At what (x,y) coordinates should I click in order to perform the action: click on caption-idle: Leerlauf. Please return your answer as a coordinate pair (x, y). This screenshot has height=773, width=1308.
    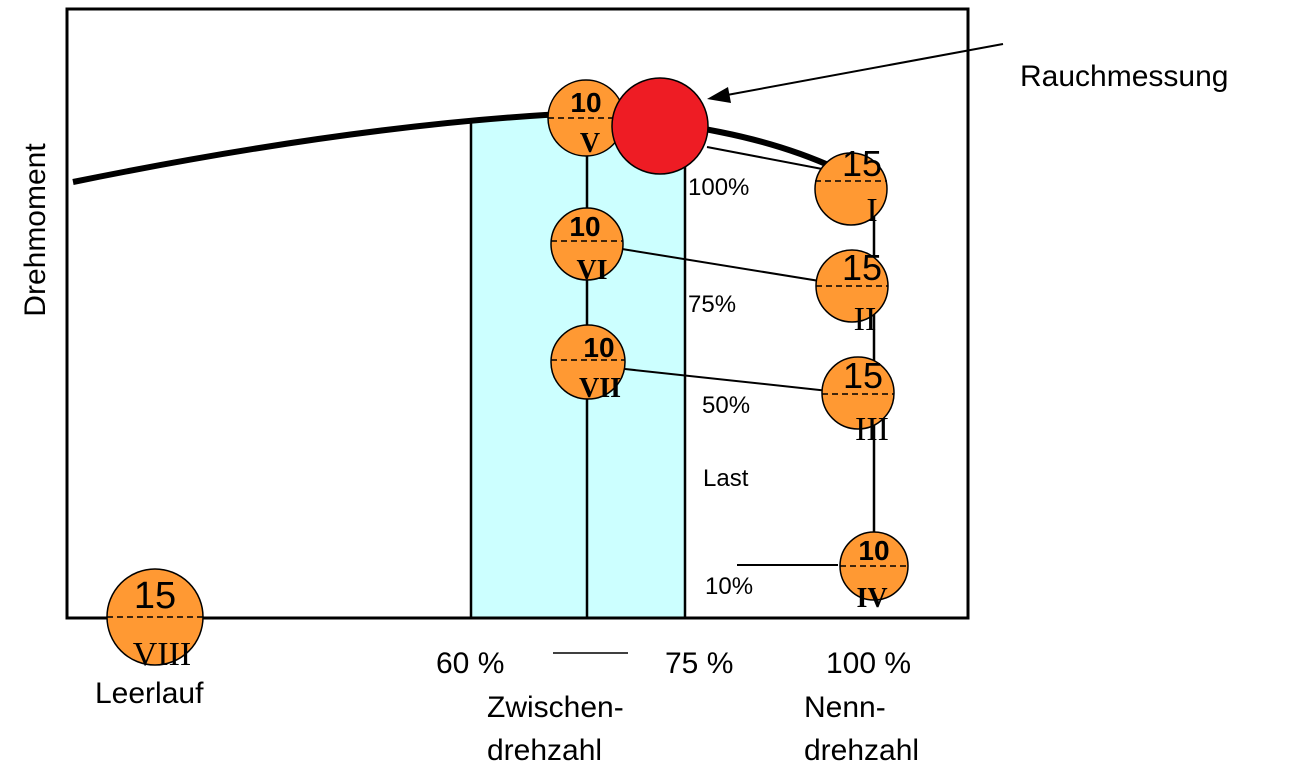
    Looking at the image, I should click on (149, 693).